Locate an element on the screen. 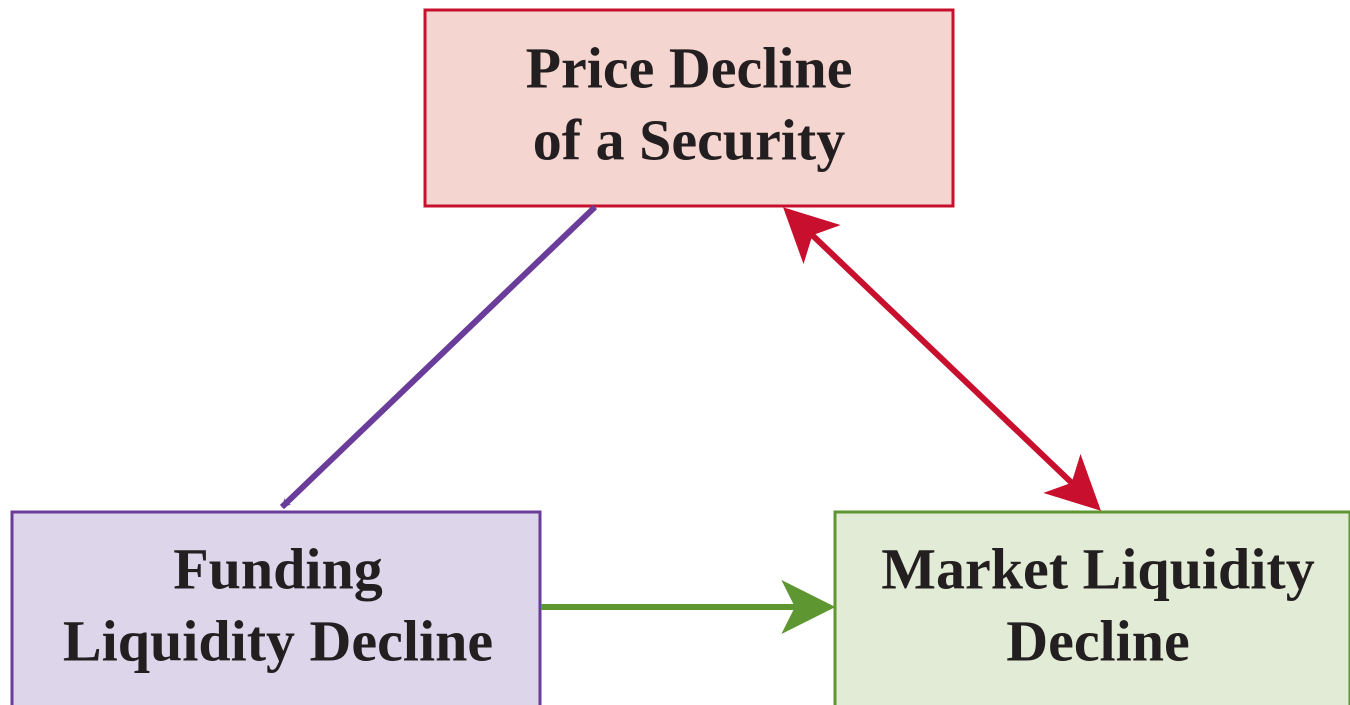 The width and height of the screenshot is (1350, 705). node-label: Liquidity Decline is located at coordinates (278, 640).